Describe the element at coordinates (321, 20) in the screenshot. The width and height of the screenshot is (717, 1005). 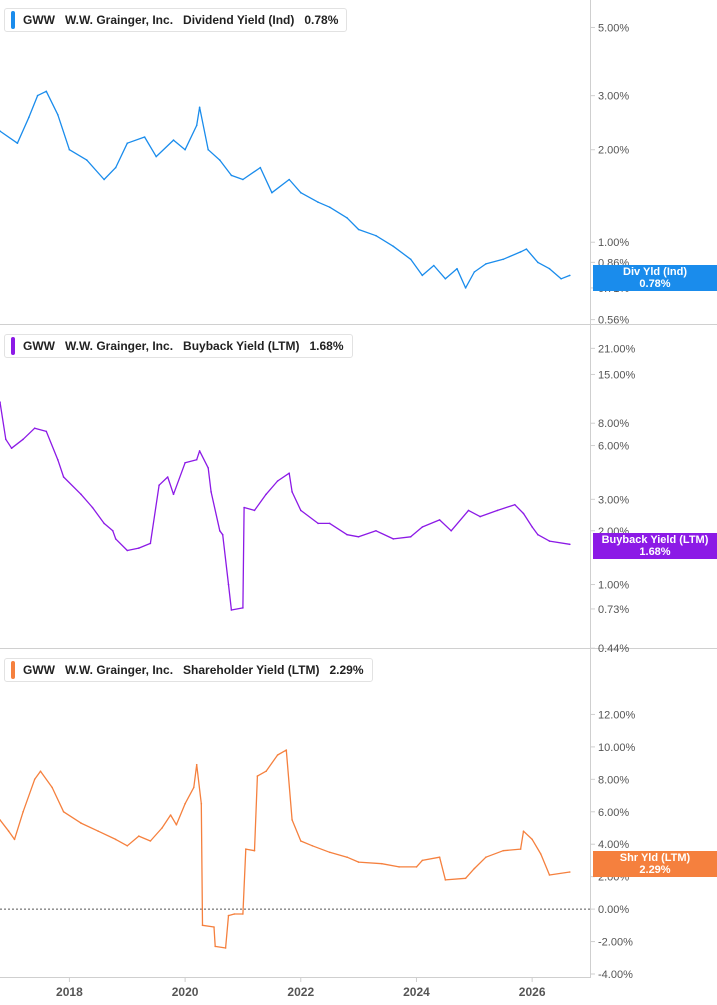
I see `legend-current-value: 0.78%` at that location.